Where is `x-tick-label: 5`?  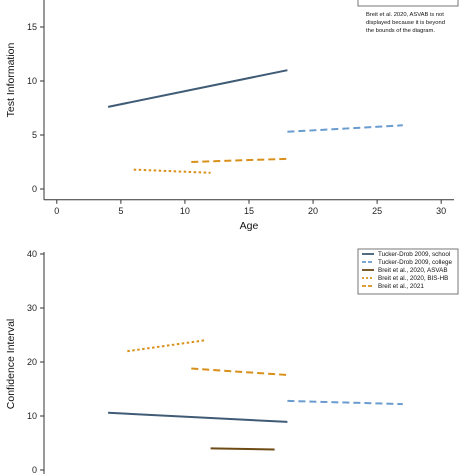
x-tick-label: 5 is located at coordinates (120, 211).